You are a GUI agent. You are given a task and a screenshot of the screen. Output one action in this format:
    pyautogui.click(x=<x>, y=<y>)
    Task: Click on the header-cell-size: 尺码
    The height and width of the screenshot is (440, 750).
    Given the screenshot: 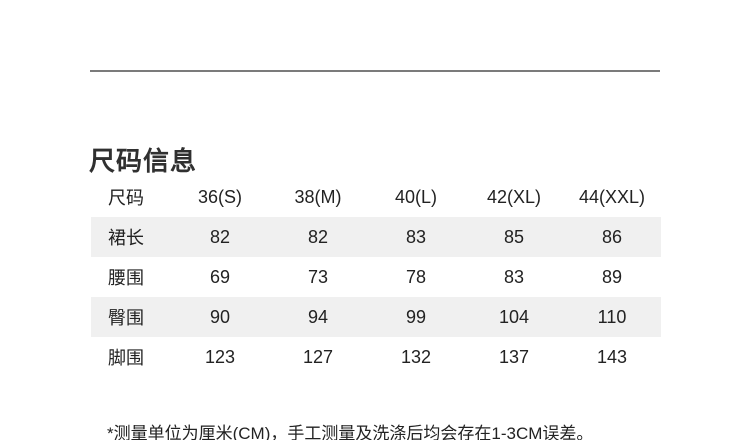 What is the action you would take?
    pyautogui.click(x=126, y=198)
    